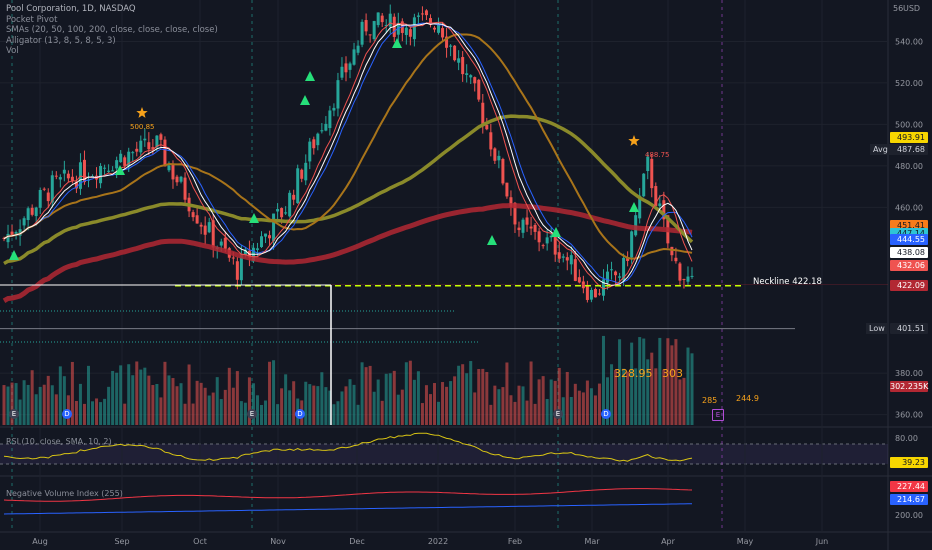 This screenshot has height=550, width=932. What do you see at coordinates (348, 509) in the screenshot?
I see `nvi-ema-line` at bounding box center [348, 509].